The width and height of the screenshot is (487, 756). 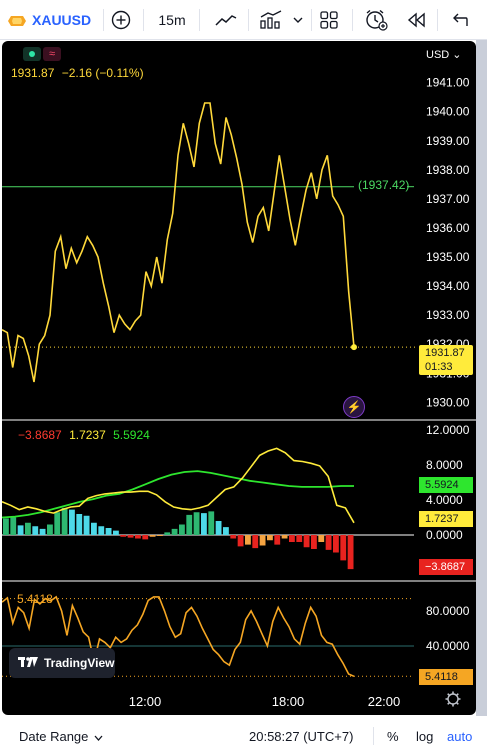 What do you see at coordinates (145, 701) in the screenshot?
I see `time-axis-label: 12:00` at bounding box center [145, 701].